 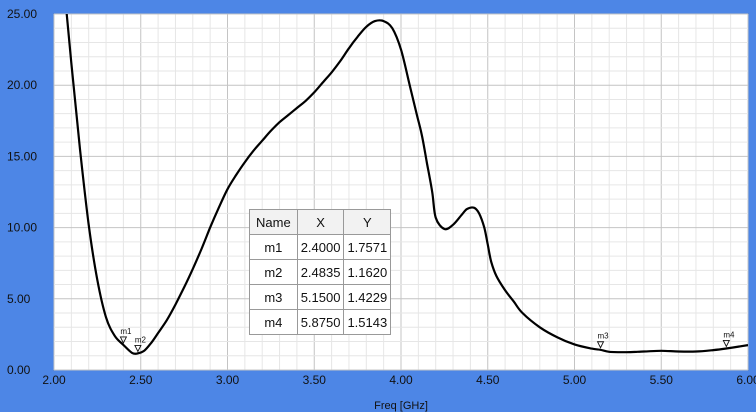 What do you see at coordinates (228, 380) in the screenshot?
I see `x-tick-label: 3.00` at bounding box center [228, 380].